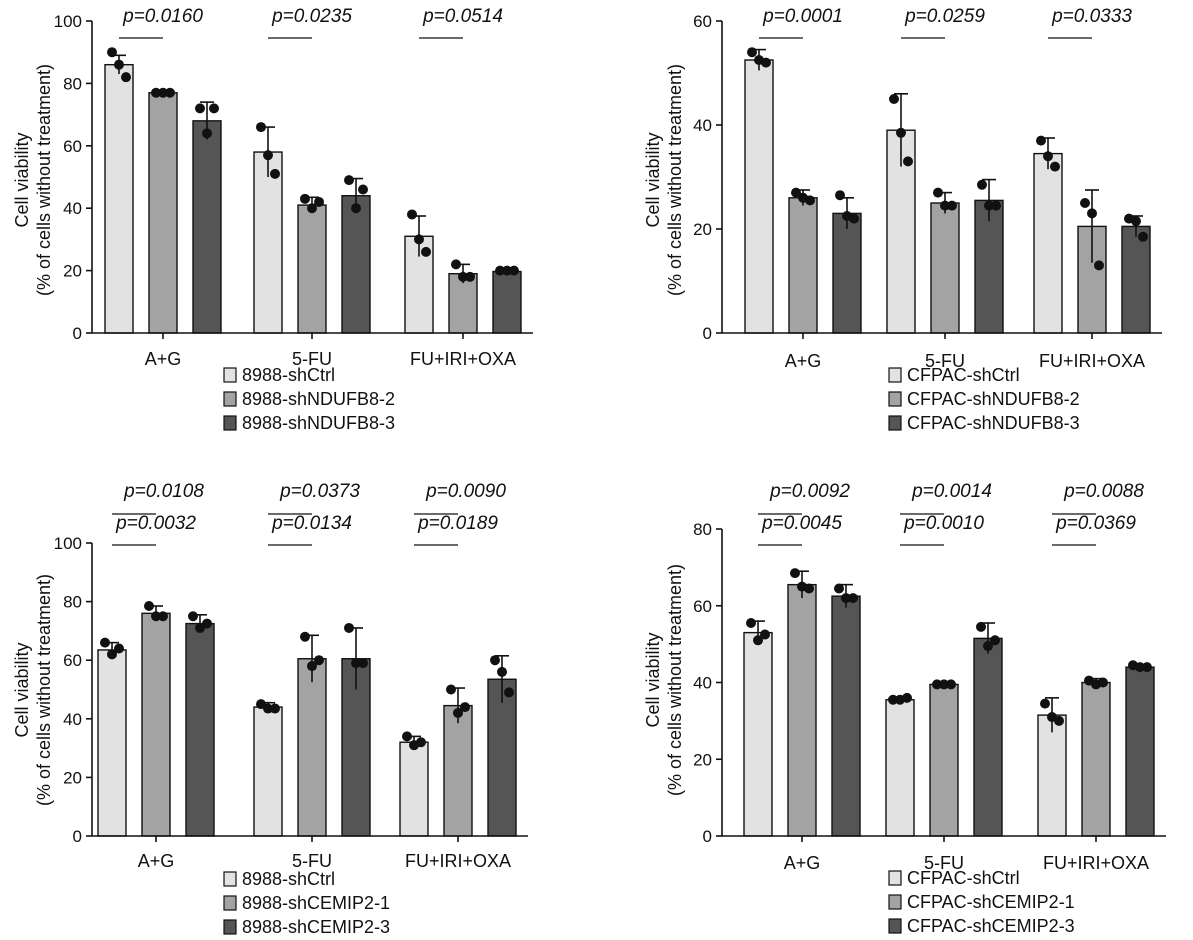  Describe the element at coordinates (803, 265) in the screenshot. I see `bar-cfpac-shndufb8-2-a-g` at that location.